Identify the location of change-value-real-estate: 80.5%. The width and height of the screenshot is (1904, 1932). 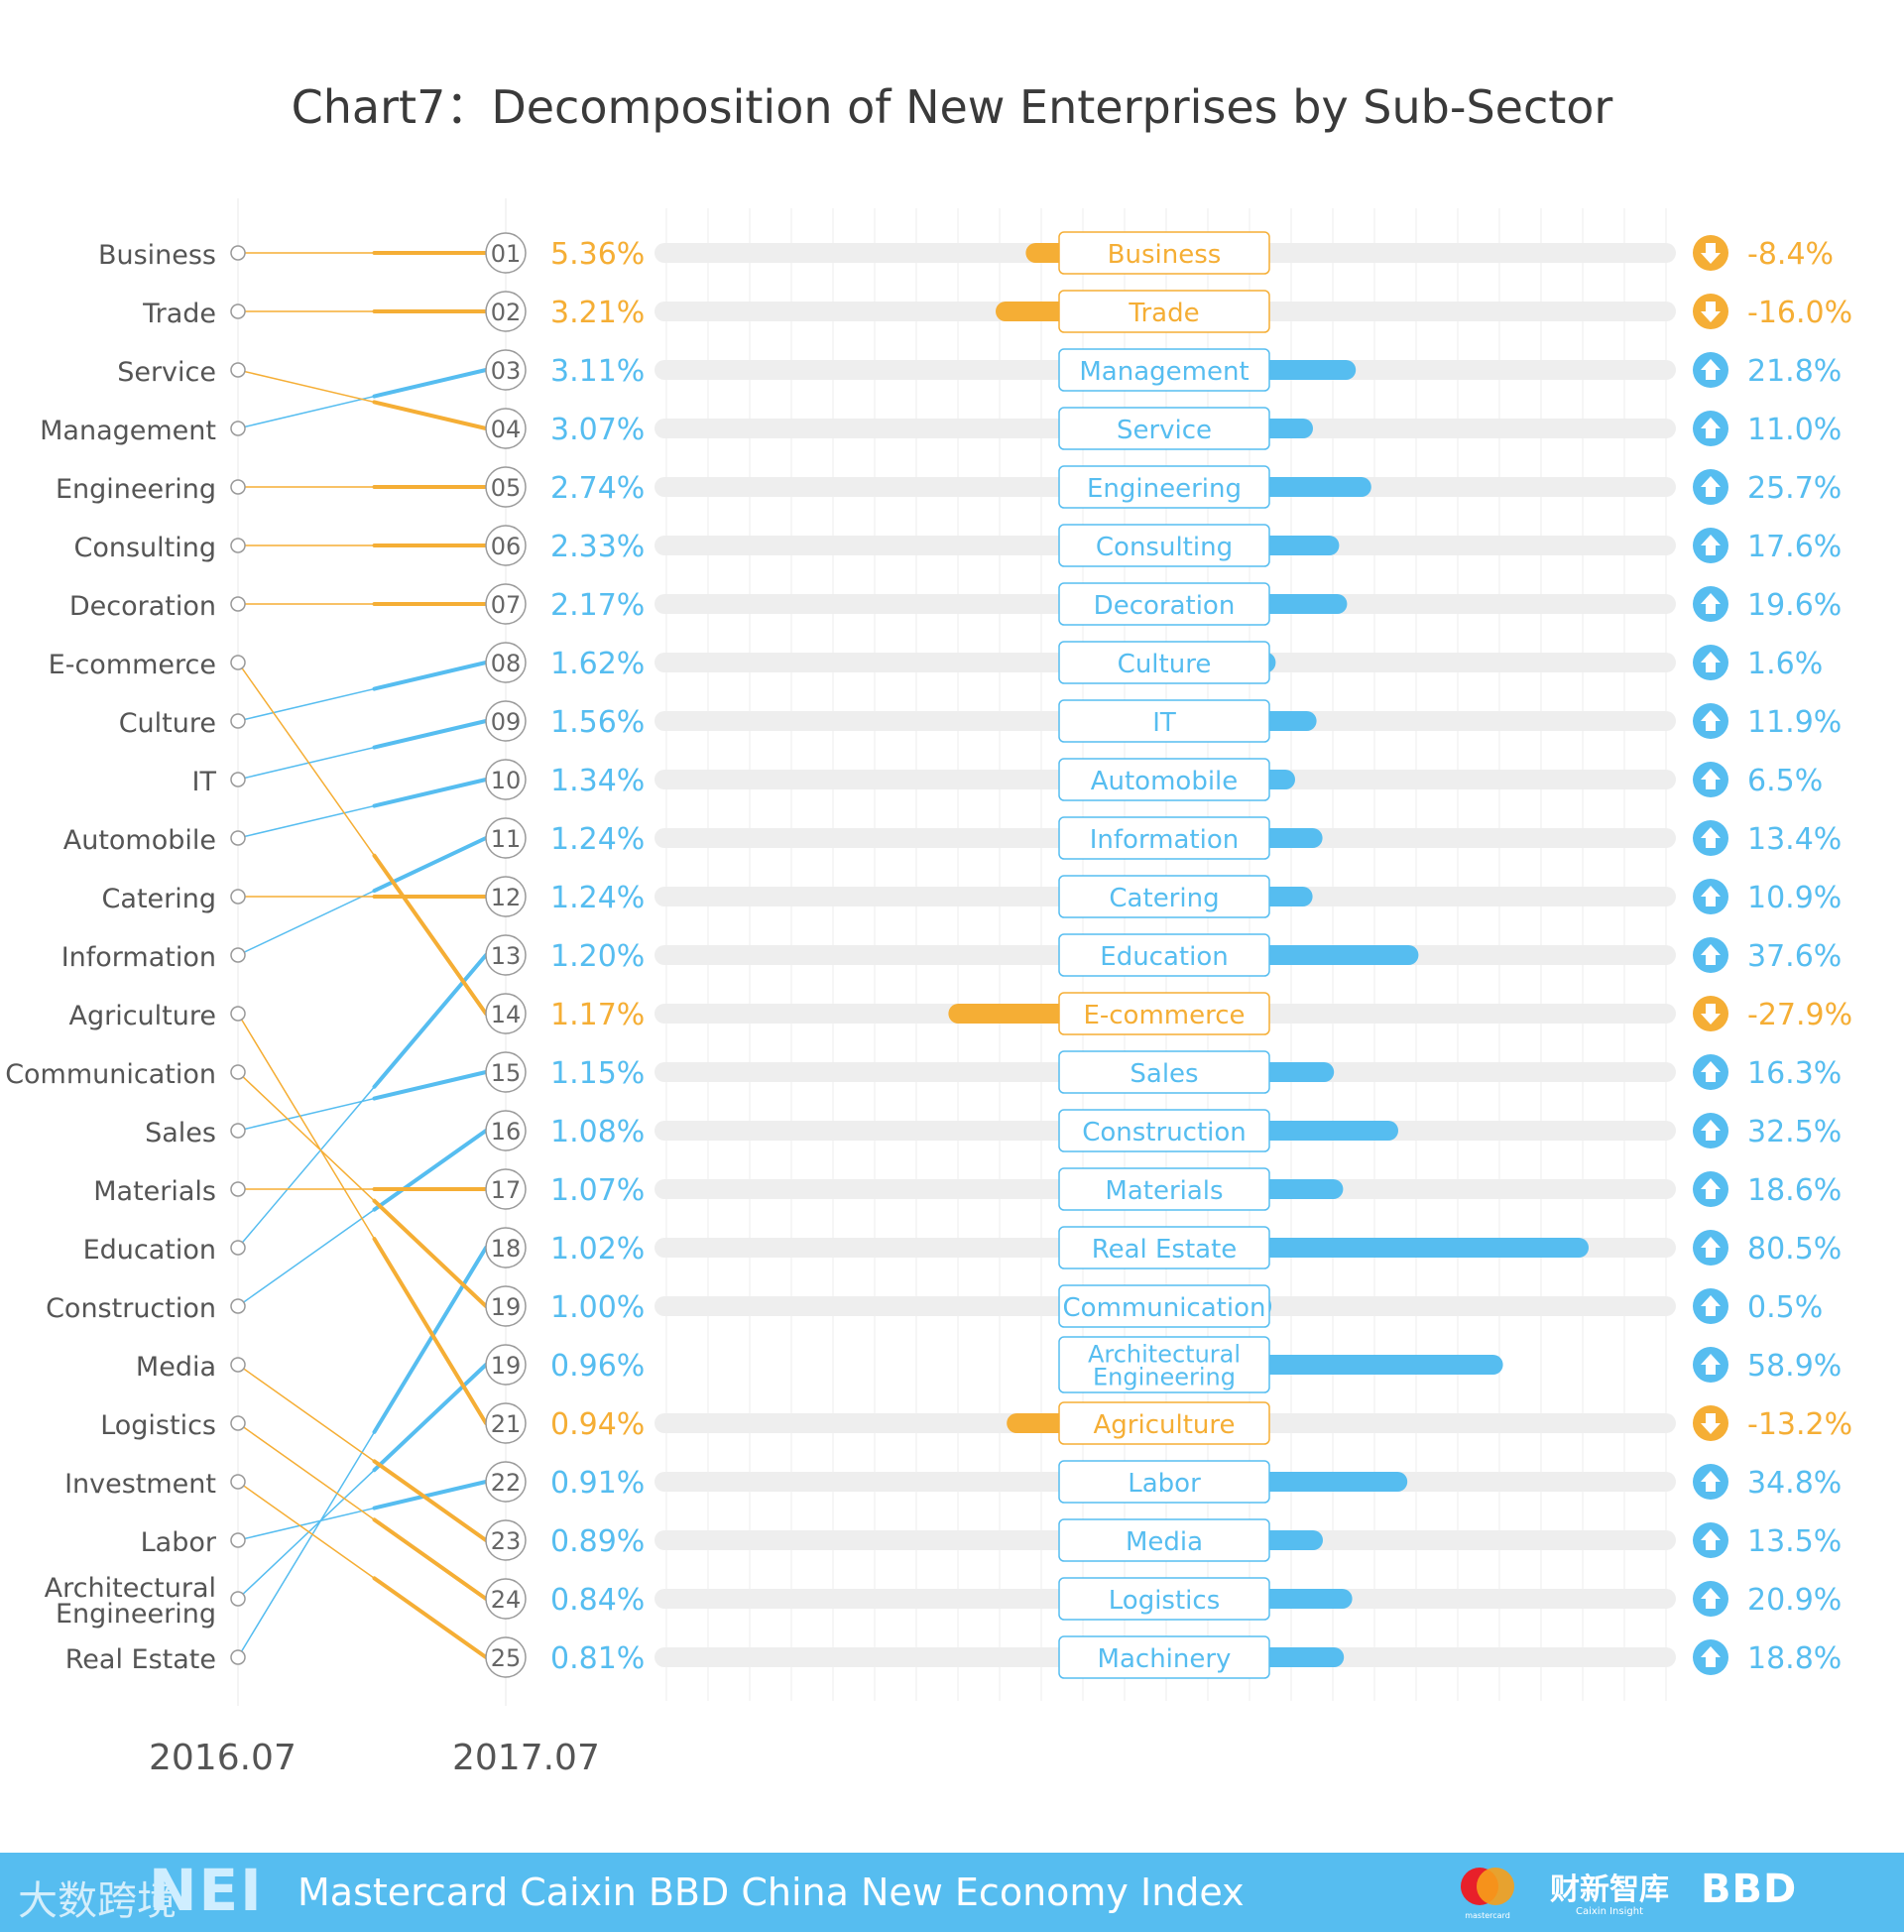
(1794, 1249).